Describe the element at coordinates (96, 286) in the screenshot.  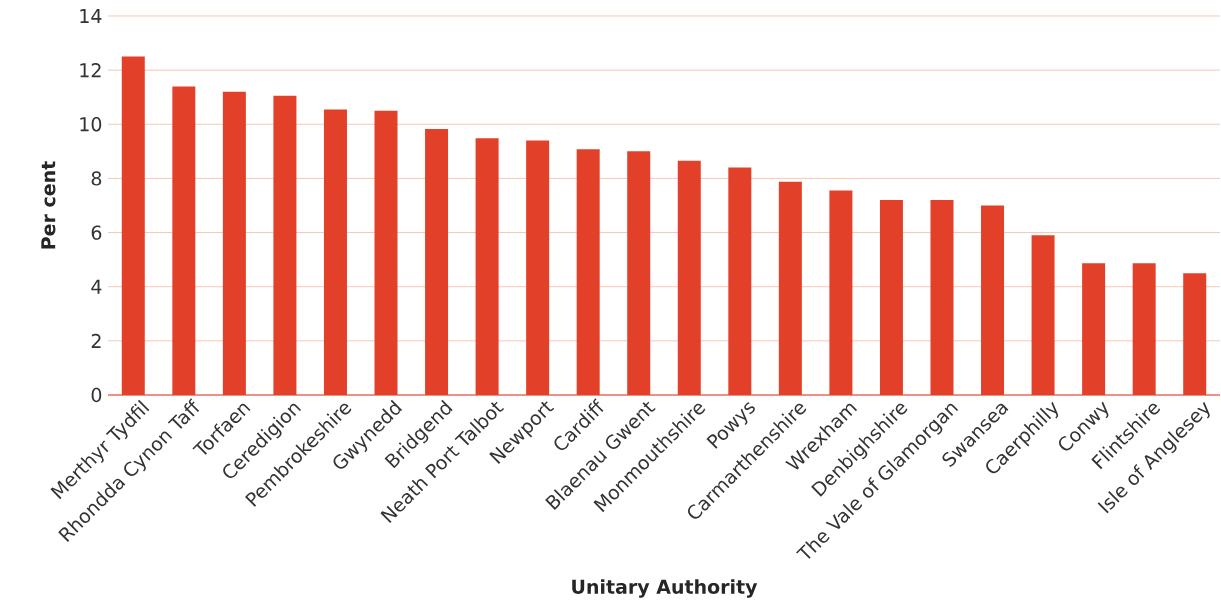
I see `y-tick-label: 4` at that location.